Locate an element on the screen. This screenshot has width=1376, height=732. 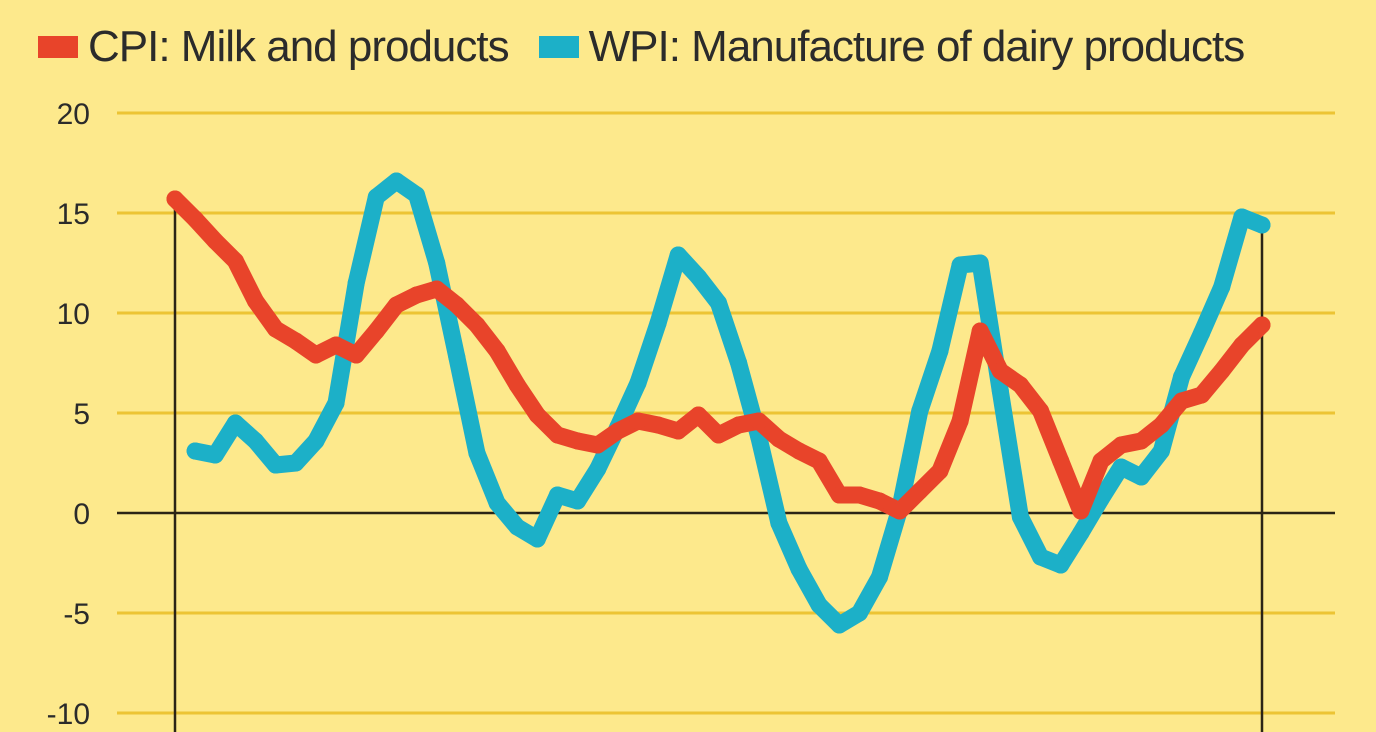
legend-item-cpi: CPI: Milk and products is located at coordinates (274, 47).